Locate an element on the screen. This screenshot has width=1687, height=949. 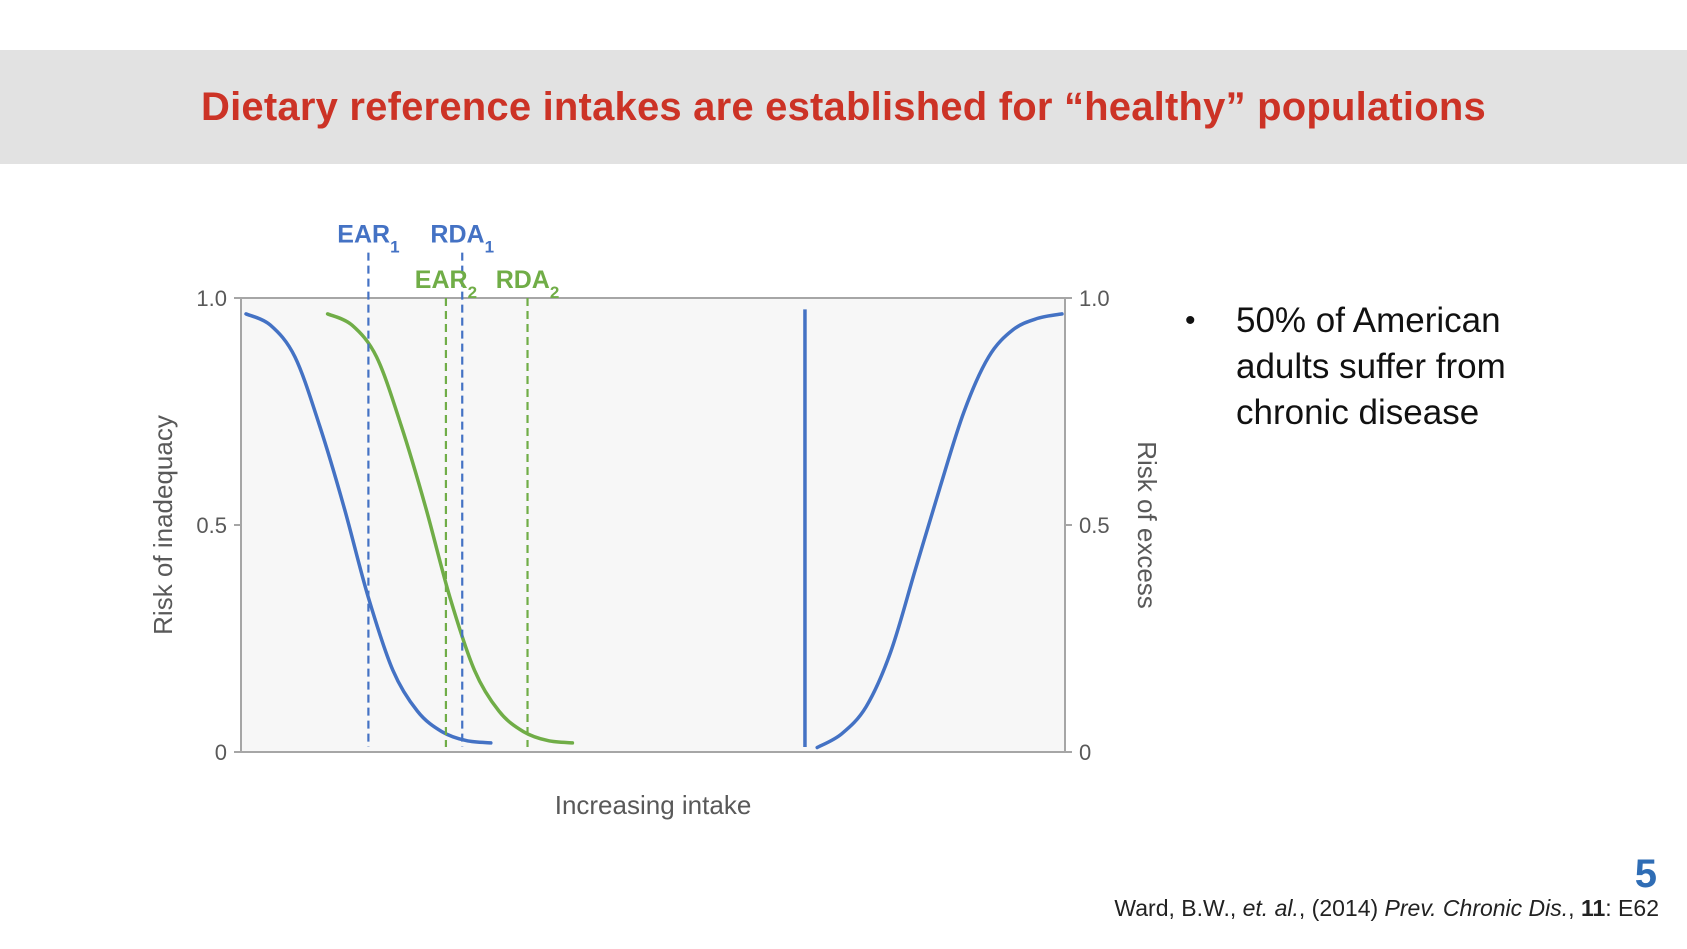
x-axis-label: Increasing intake is located at coordinates (653, 805).